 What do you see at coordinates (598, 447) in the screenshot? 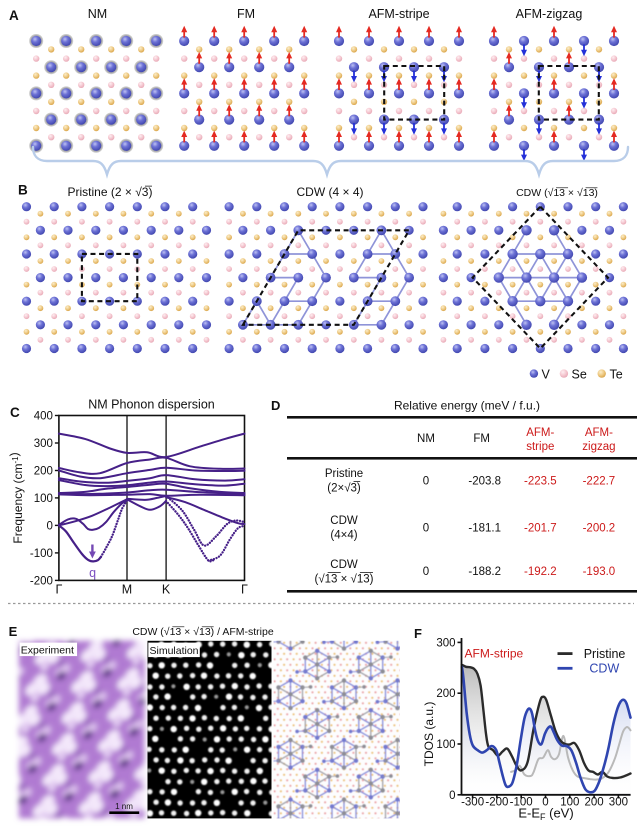
I see `svg-text: zigzag` at bounding box center [598, 447].